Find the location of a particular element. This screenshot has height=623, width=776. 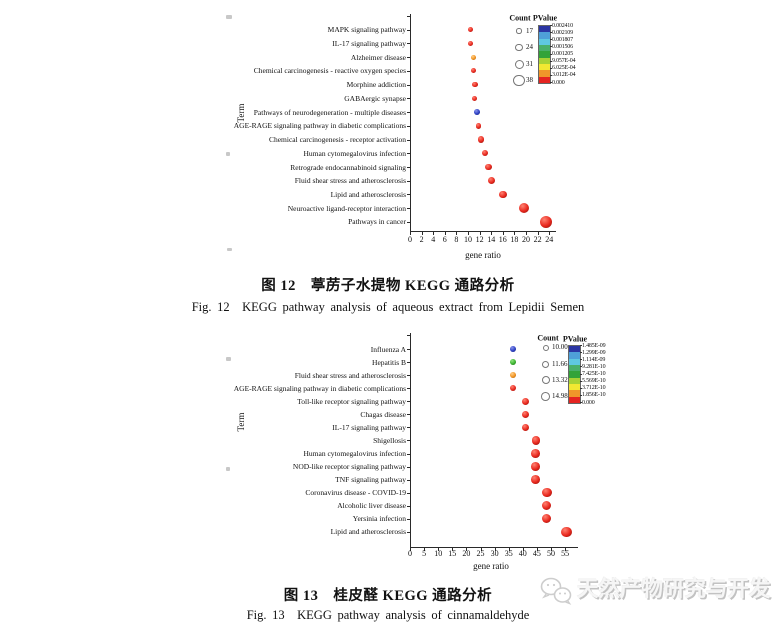

colorbar-tick-label: 0.002109 is located at coordinates (562, 32).